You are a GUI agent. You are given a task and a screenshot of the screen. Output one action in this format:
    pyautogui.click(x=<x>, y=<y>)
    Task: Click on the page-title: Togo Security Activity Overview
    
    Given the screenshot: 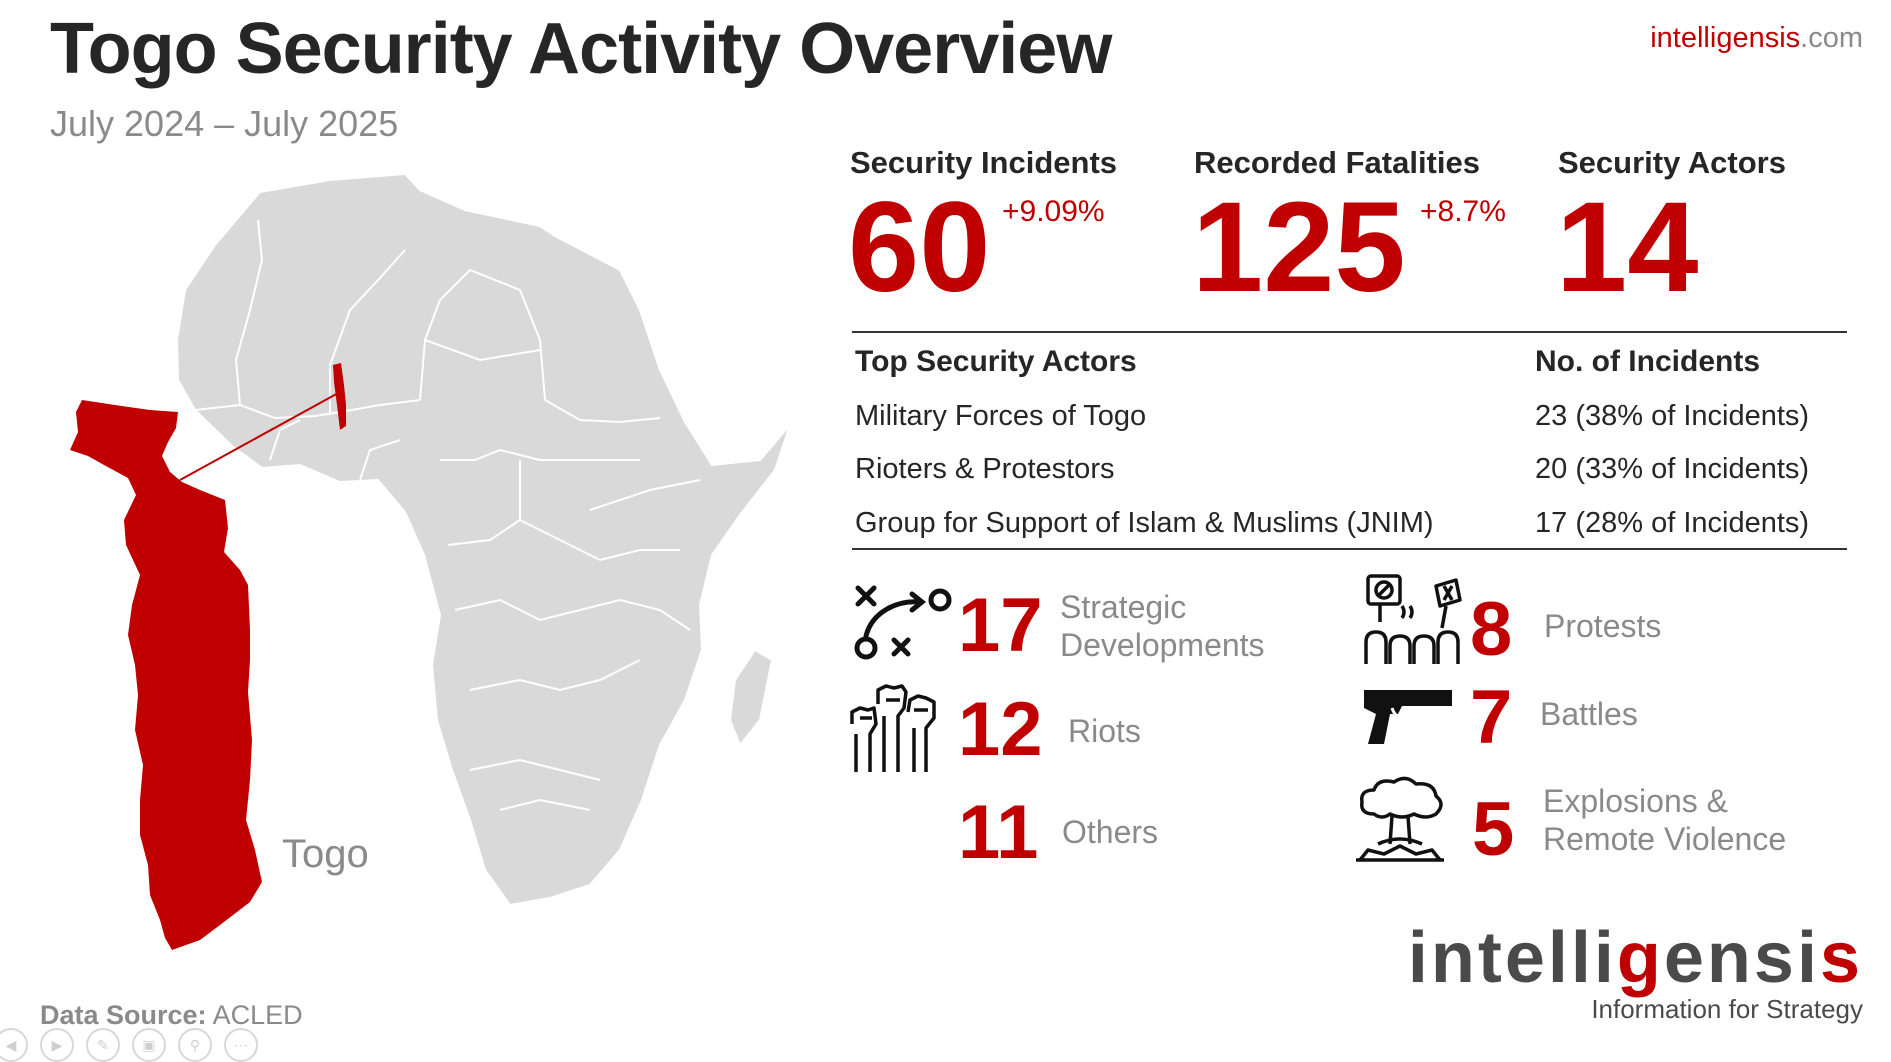 What is the action you would take?
    pyautogui.click(x=581, y=49)
    